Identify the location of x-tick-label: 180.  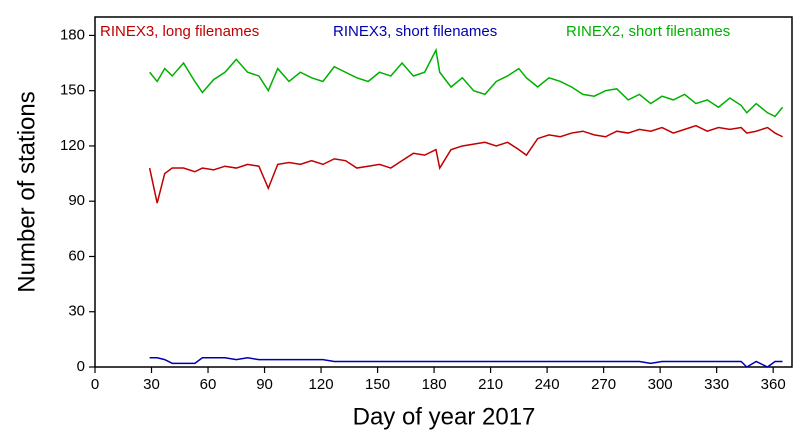
(434, 384).